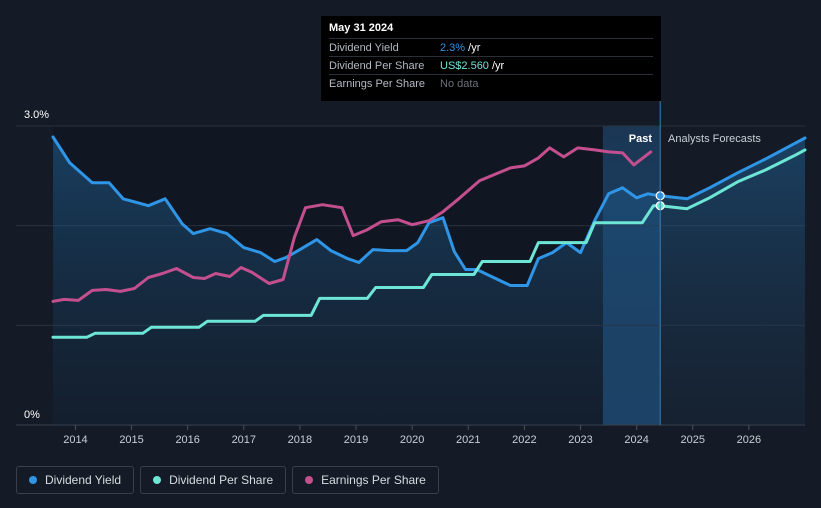  Describe the element at coordinates (580, 440) in the screenshot. I see `x-tick-label: 2023` at that location.